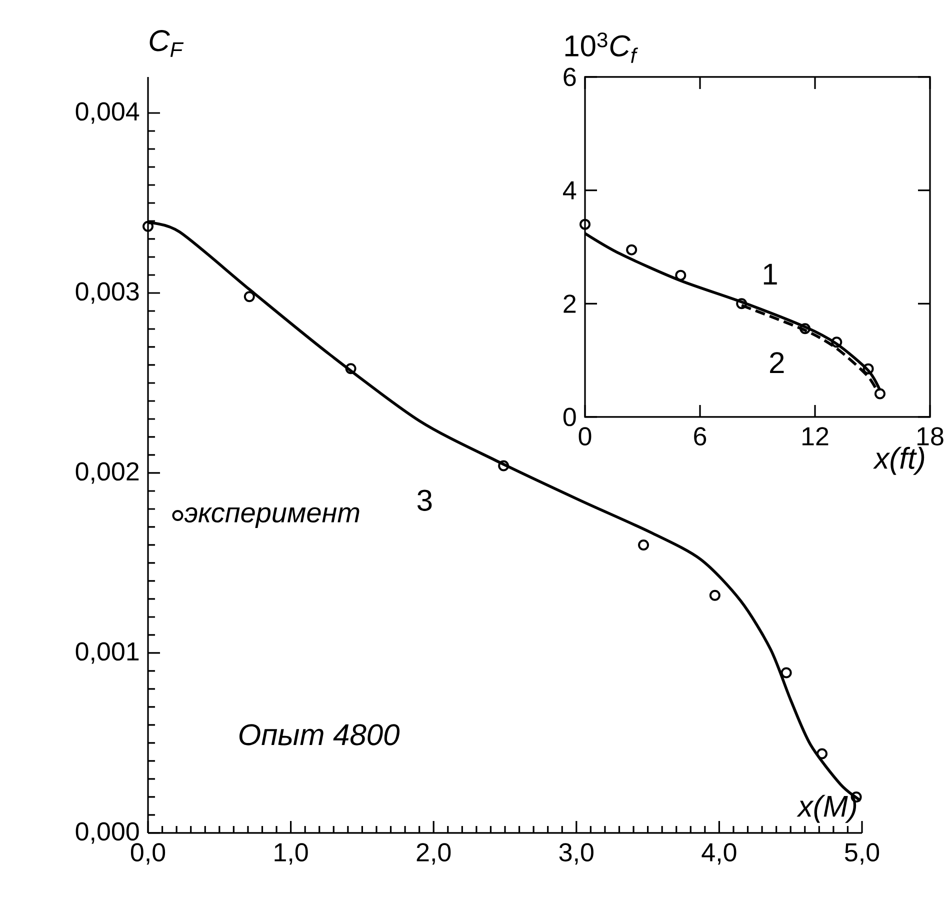 Image resolution: width=947 pixels, height=912 pixels. What do you see at coordinates (576, 854) in the screenshot?
I see `x-tick-label: 3,0` at bounding box center [576, 854].